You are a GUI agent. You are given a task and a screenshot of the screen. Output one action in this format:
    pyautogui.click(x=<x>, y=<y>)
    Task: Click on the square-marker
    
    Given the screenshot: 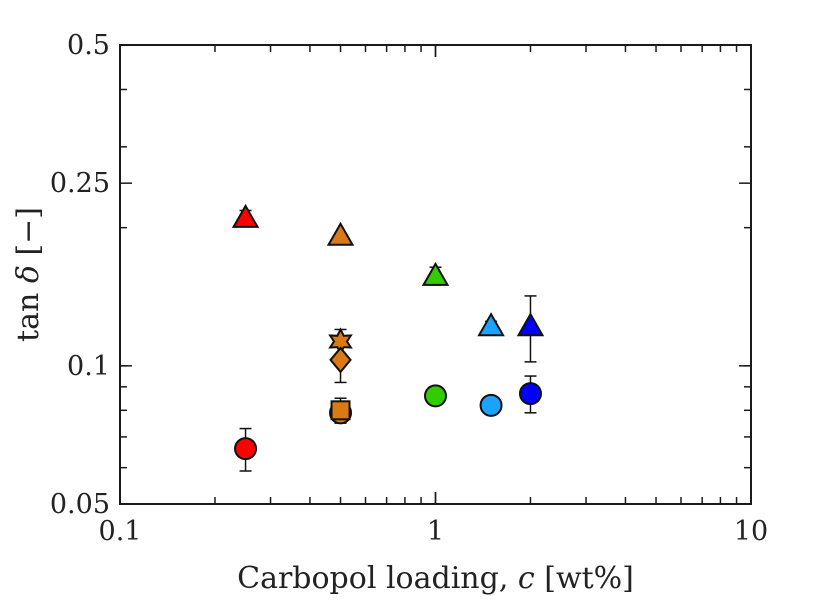 What is the action you would take?
    pyautogui.click(x=340, y=410)
    